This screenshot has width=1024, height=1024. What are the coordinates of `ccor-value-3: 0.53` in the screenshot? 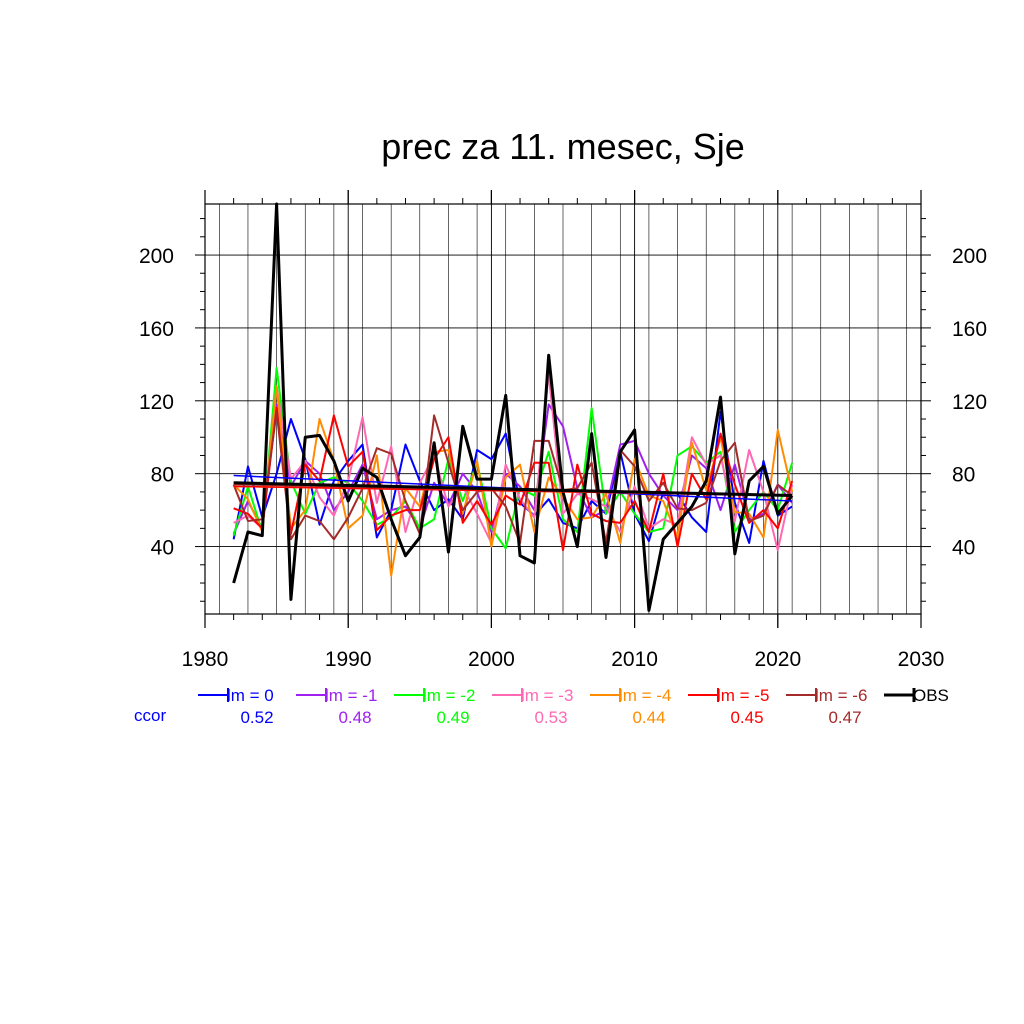 It's located at (550, 717).